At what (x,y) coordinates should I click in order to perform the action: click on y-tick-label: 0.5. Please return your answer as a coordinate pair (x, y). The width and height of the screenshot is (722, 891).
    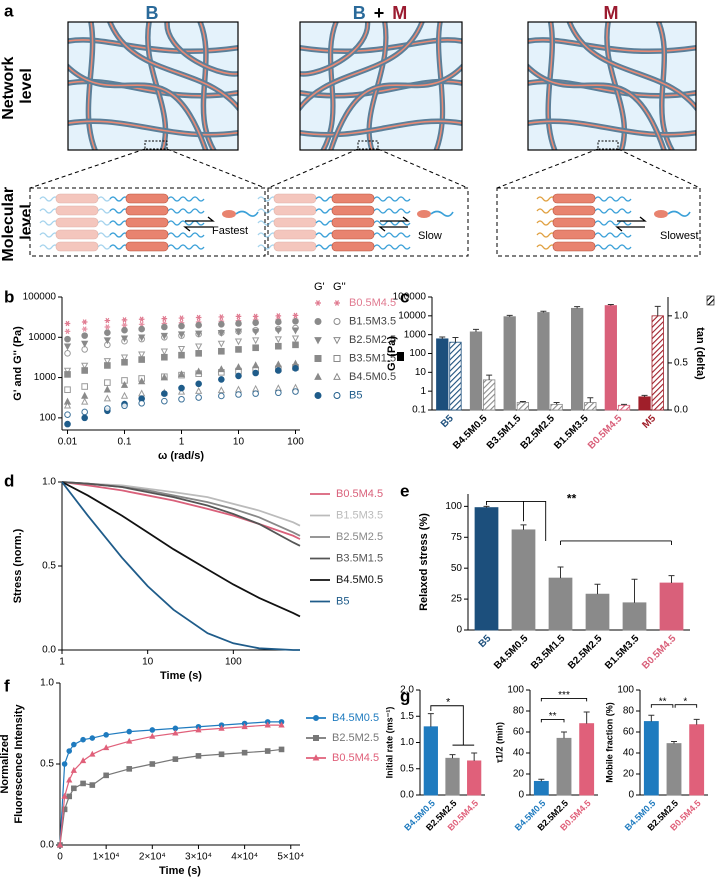
    Looking at the image, I should click on (407, 768).